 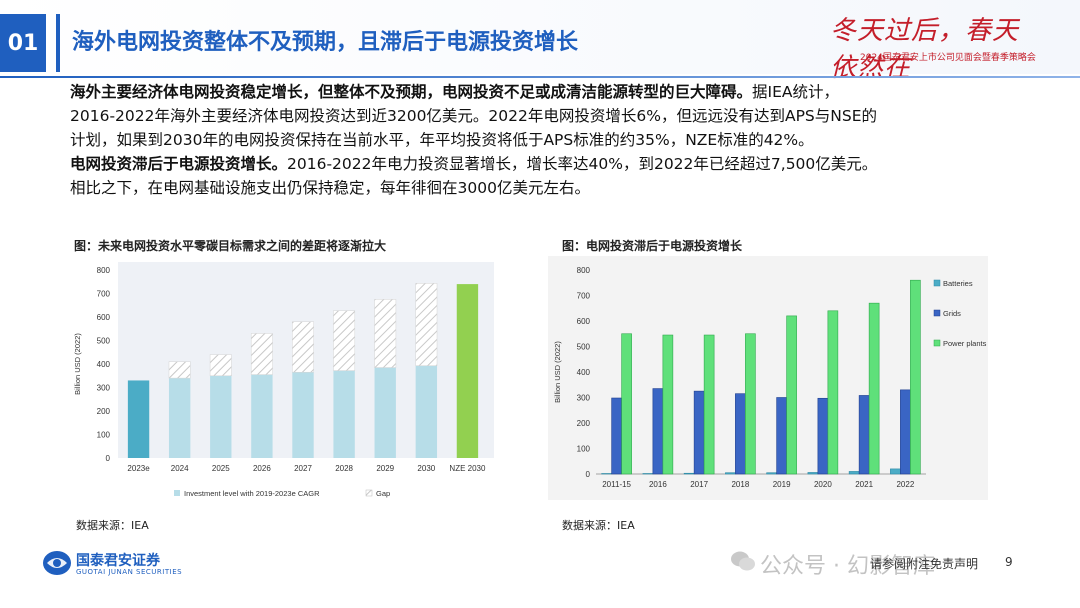 What do you see at coordinates (958, 283) in the screenshot?
I see `legend-label-batteries: Batteries` at bounding box center [958, 283].